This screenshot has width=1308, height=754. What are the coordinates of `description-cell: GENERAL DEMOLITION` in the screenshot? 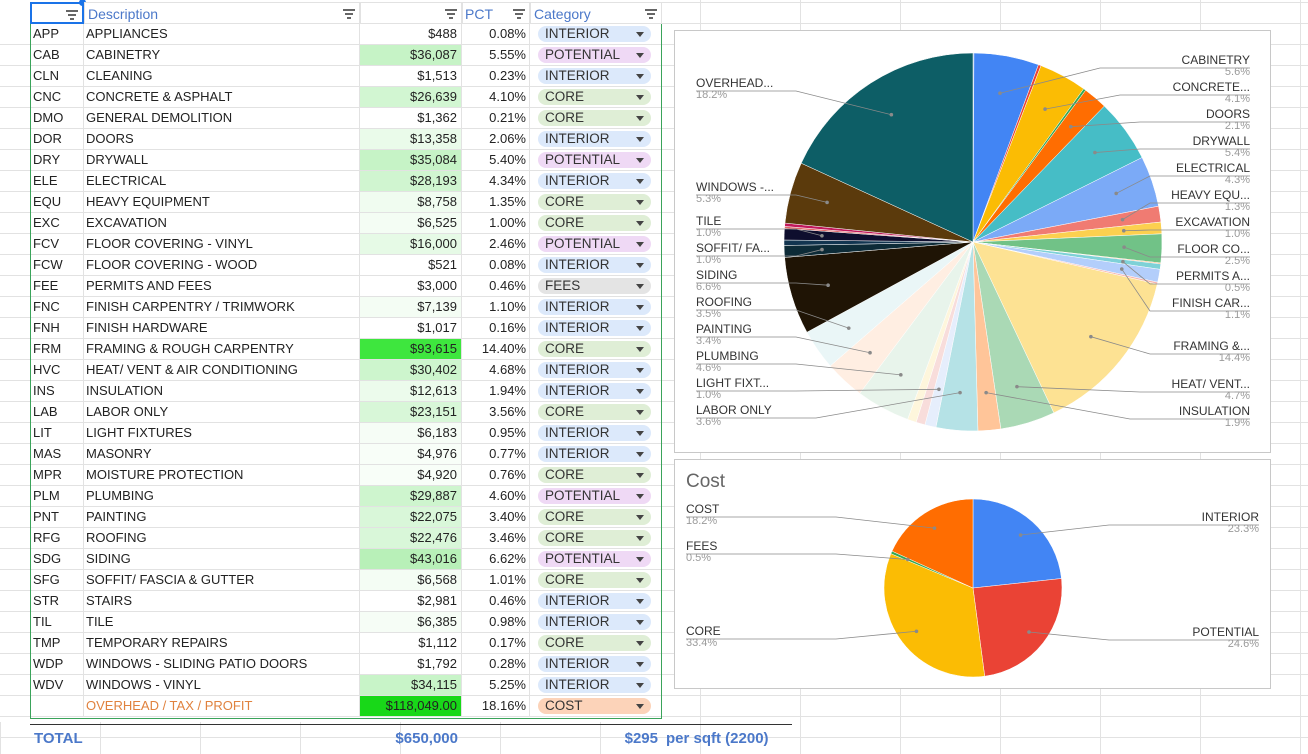 It's located at (222, 118).